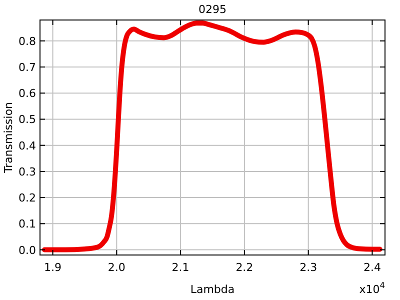  Describe the element at coordinates (372, 288) in the screenshot. I see `text: x10$^{4}$` at that location.